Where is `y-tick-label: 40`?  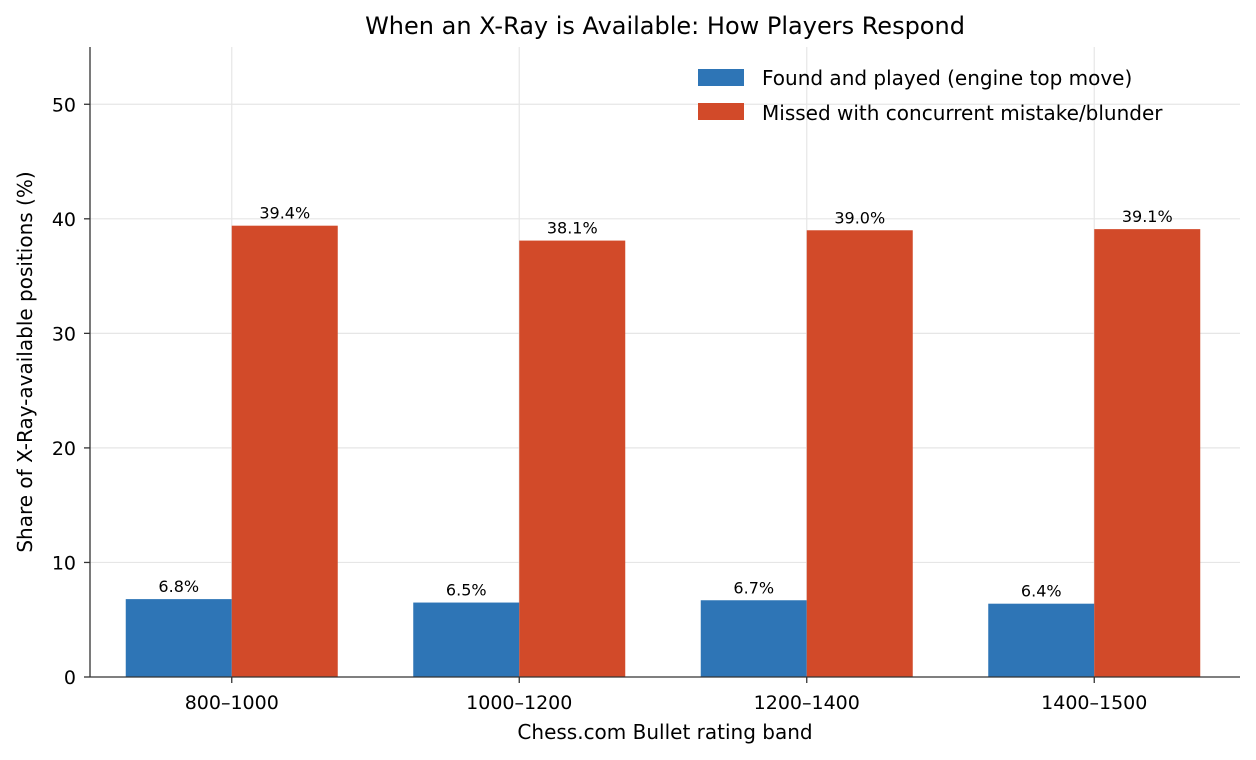
y-tick-label: 40 is located at coordinates (64, 220).